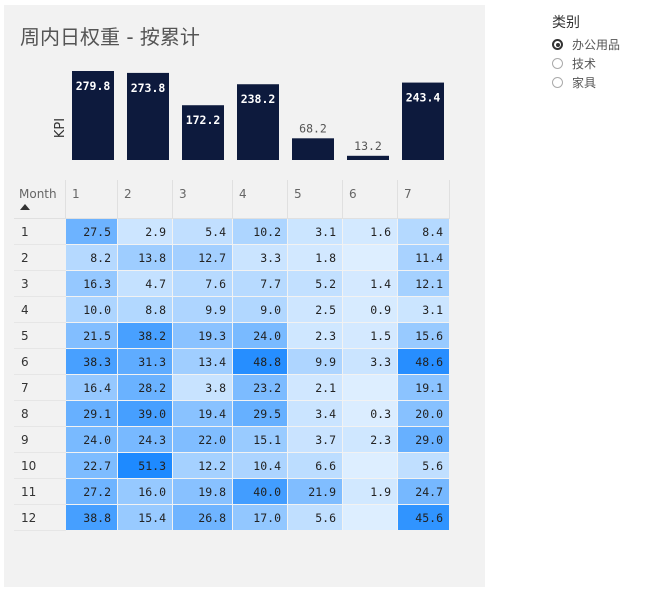 The height and width of the screenshot is (595, 669). Describe the element at coordinates (370, 231) in the screenshot. I see `matrix-cell: 1.6` at that location.